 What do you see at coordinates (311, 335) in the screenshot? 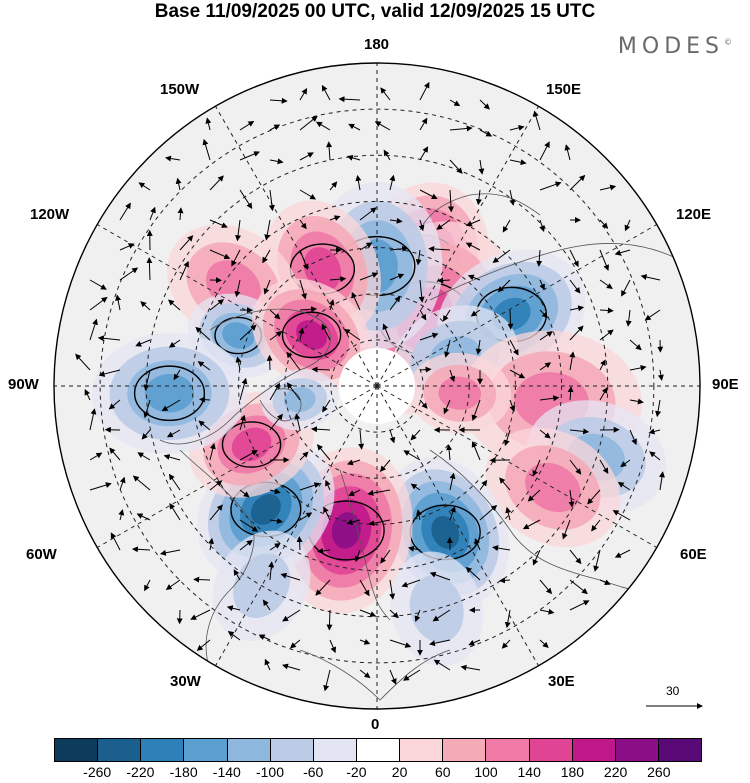
I see `contour-line` at bounding box center [311, 335].